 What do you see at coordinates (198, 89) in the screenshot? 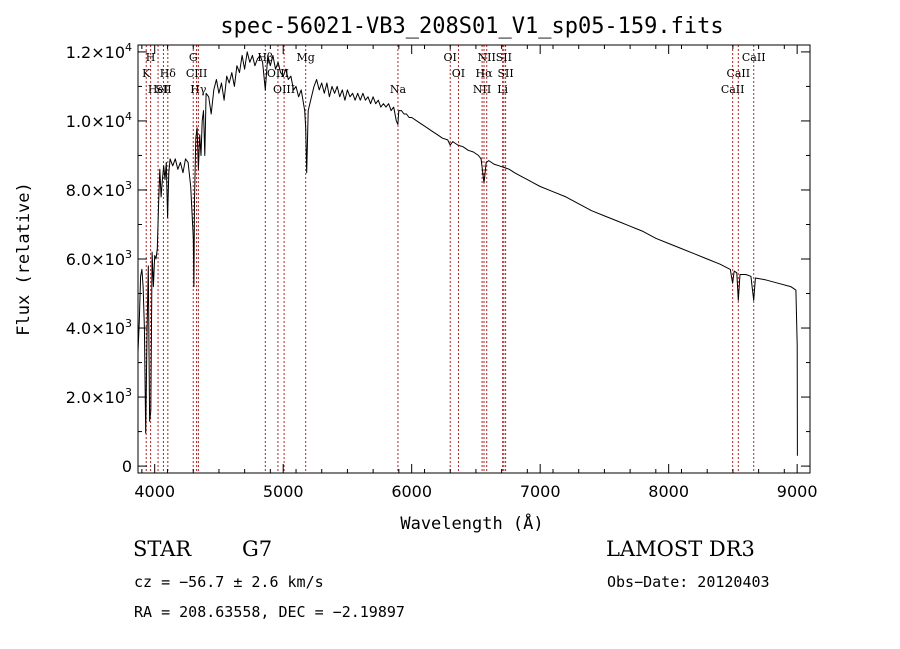
I see `spectral-line-label: Hγ` at bounding box center [198, 89].